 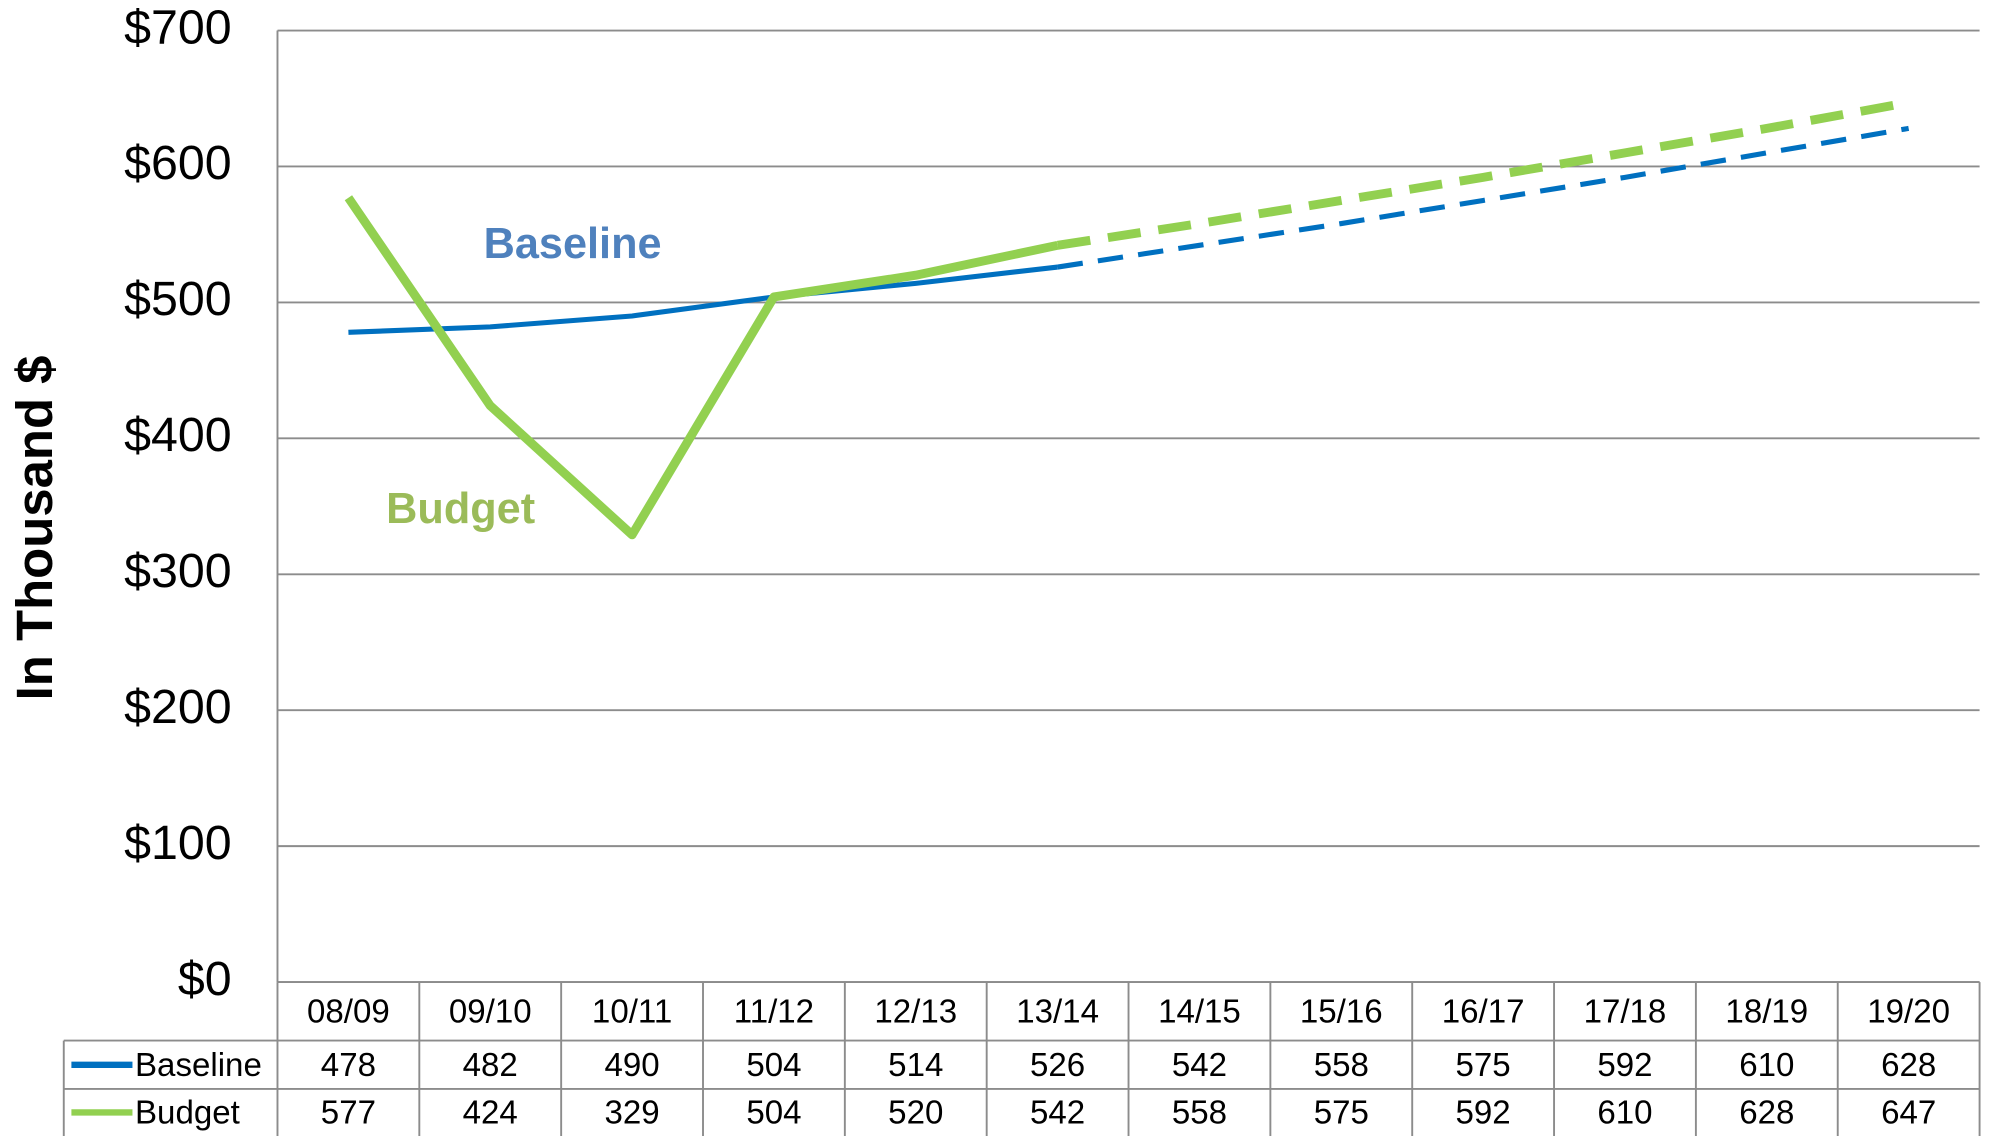 What do you see at coordinates (632, 1012) in the screenshot?
I see `x-tick-label: 10/11` at bounding box center [632, 1012].